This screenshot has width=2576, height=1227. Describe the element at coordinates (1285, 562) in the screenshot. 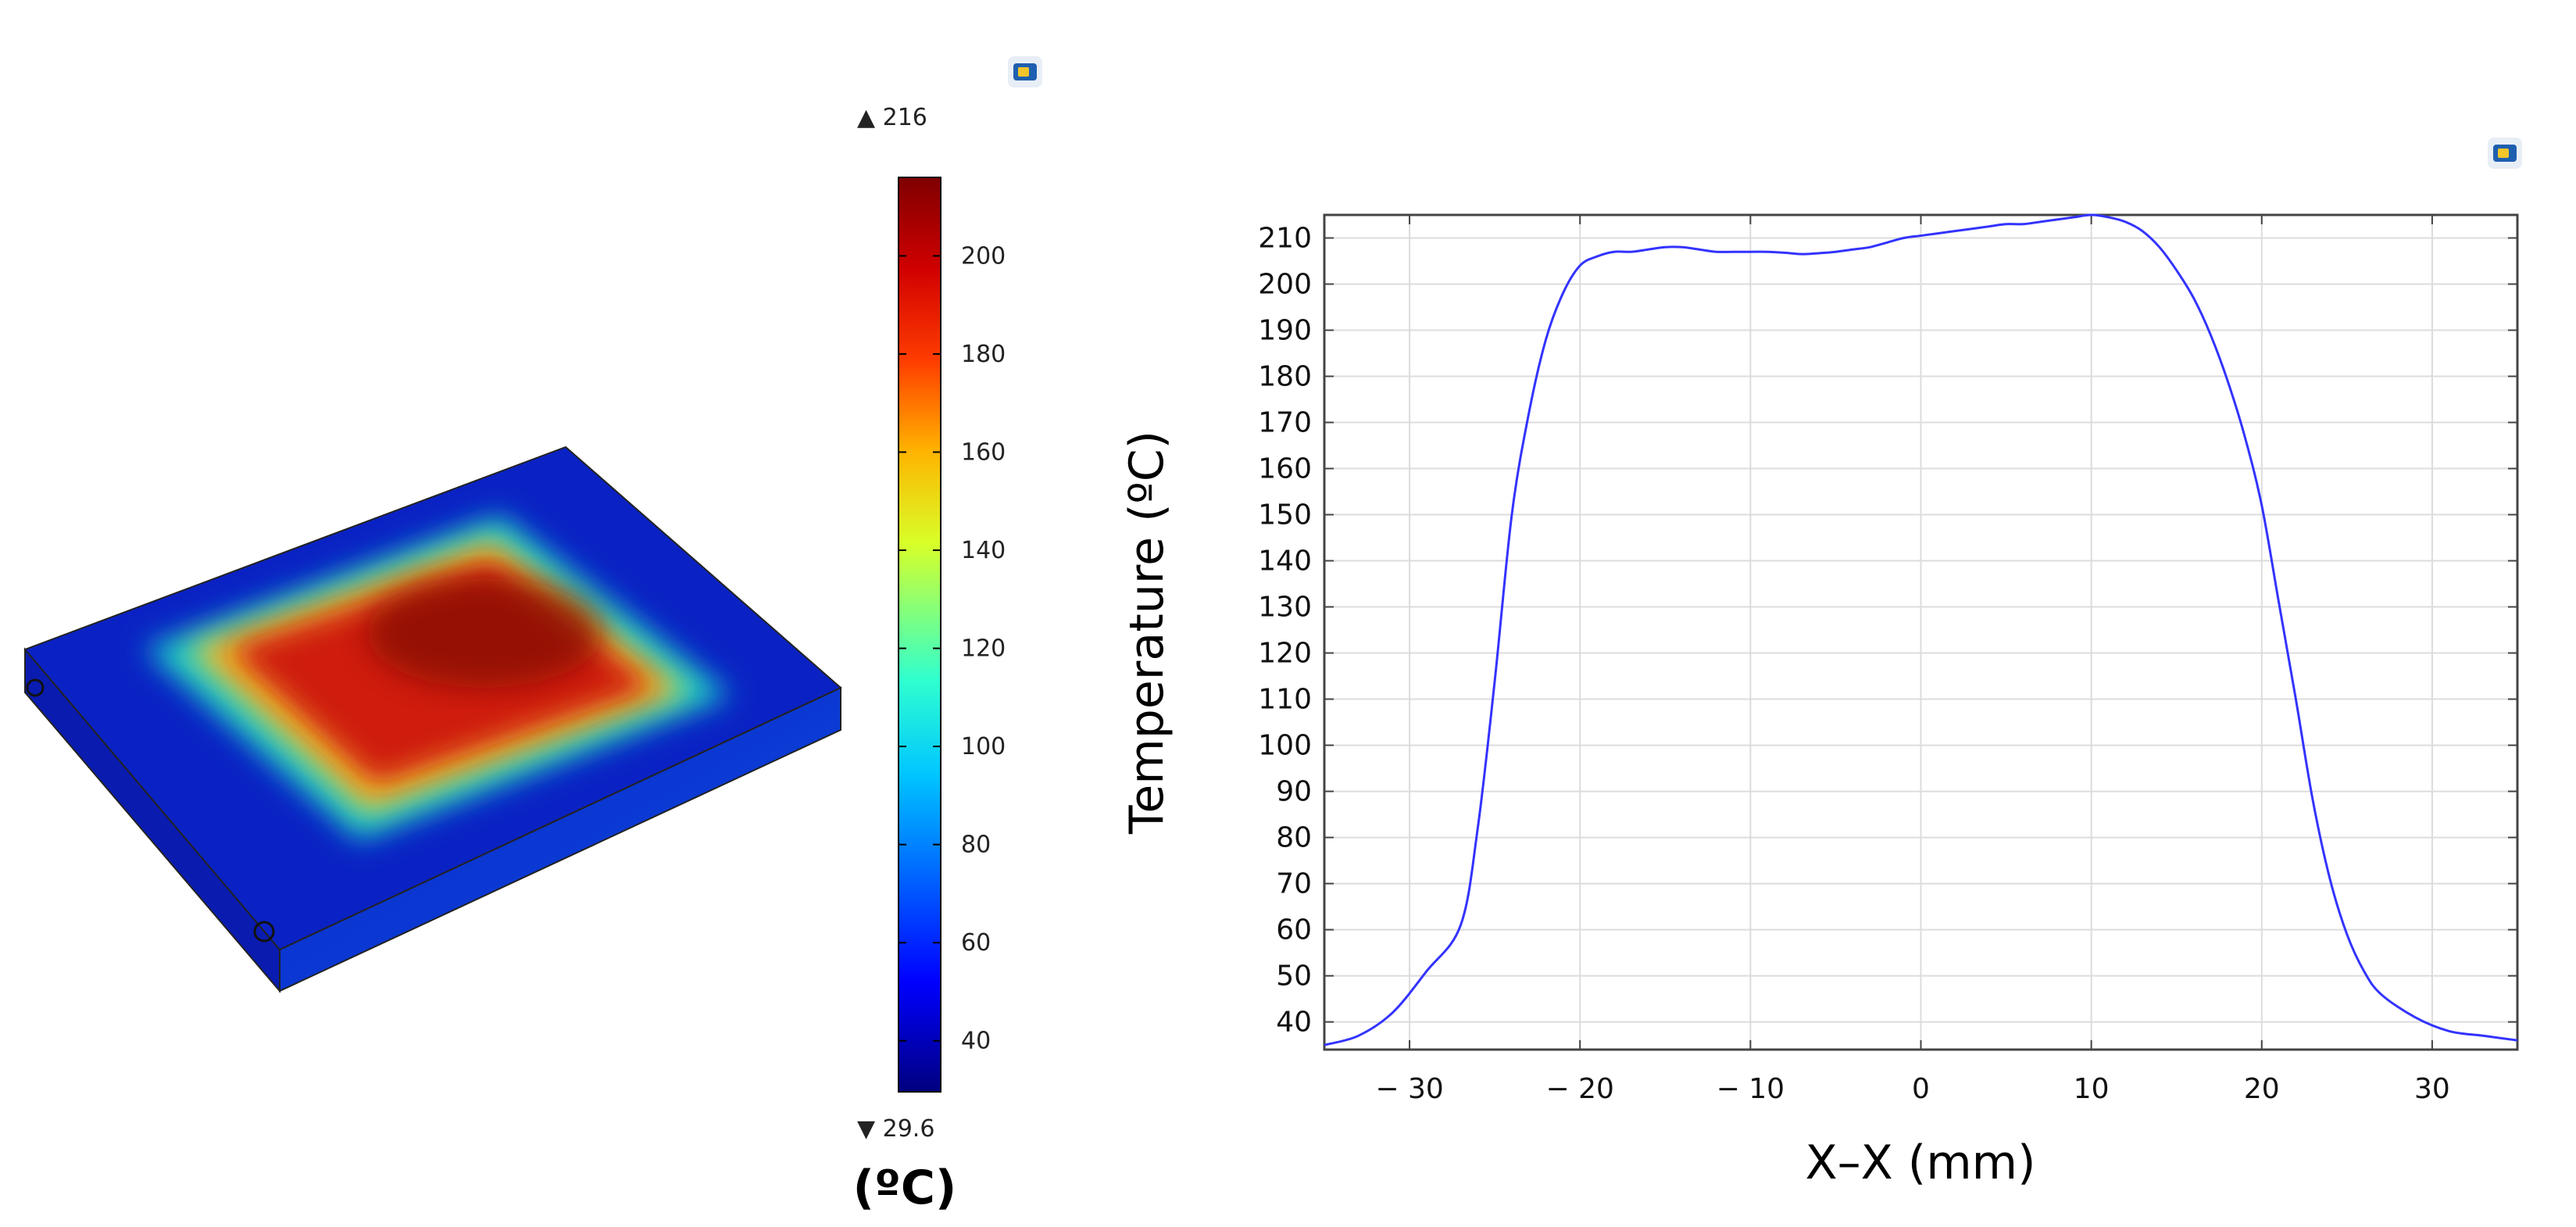

I see `y-tick-label: 140` at that location.